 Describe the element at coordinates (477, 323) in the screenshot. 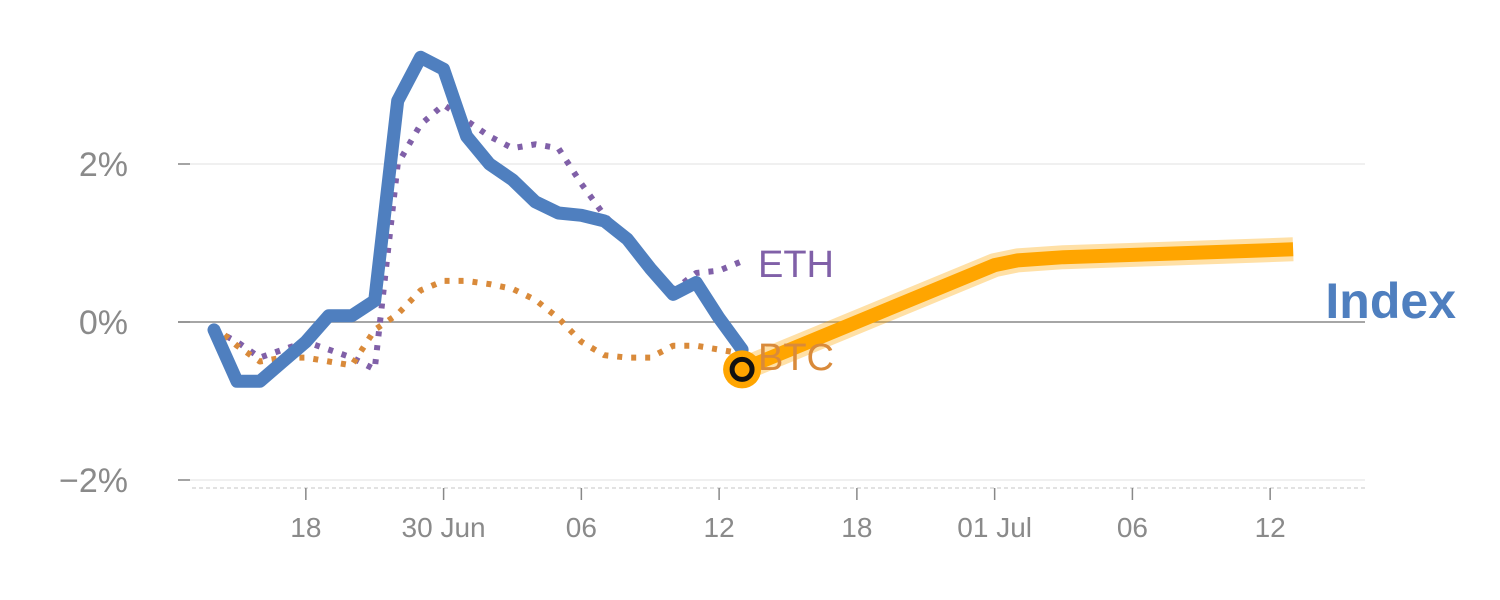

I see `btc-line` at that location.